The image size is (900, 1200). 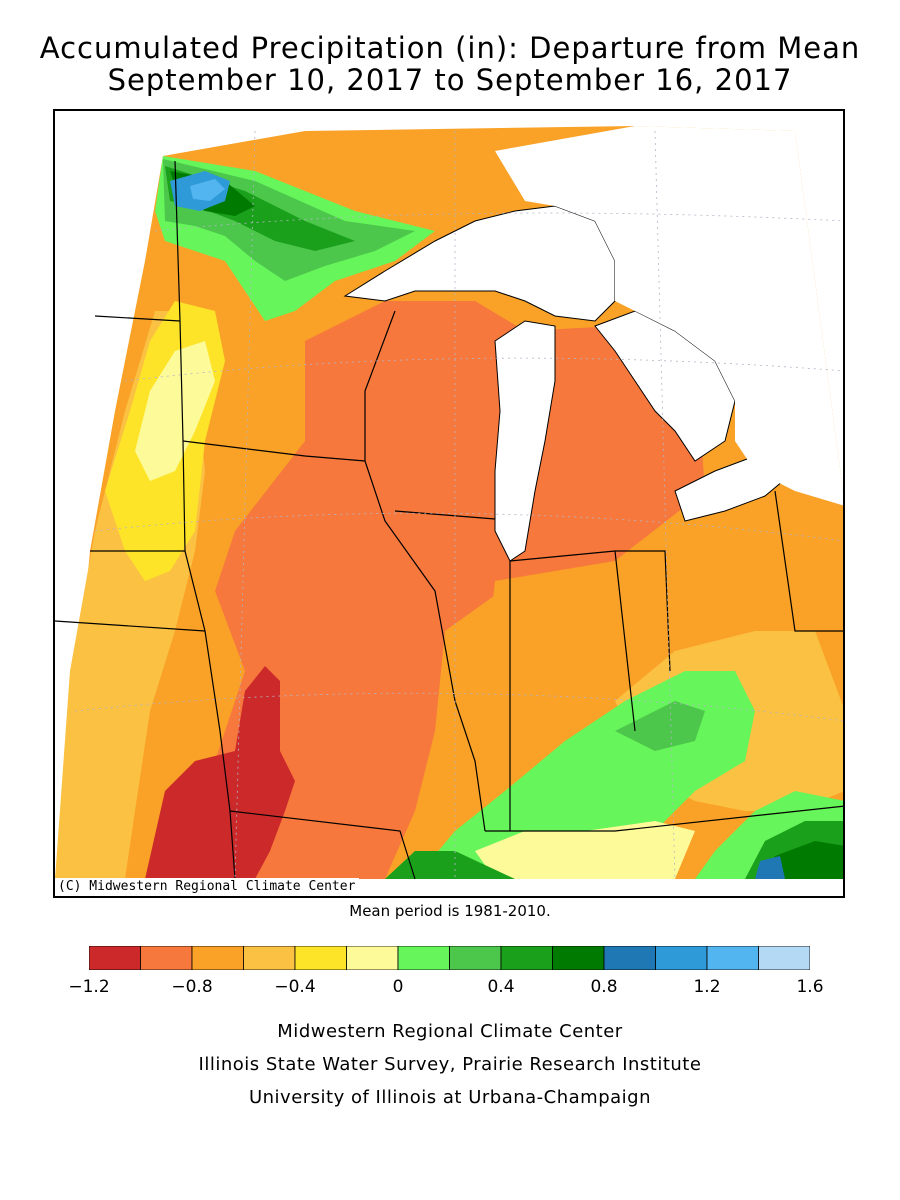 I want to click on copyright-label: (C) Midwestern Regional Climate Center, so click(x=207, y=887).